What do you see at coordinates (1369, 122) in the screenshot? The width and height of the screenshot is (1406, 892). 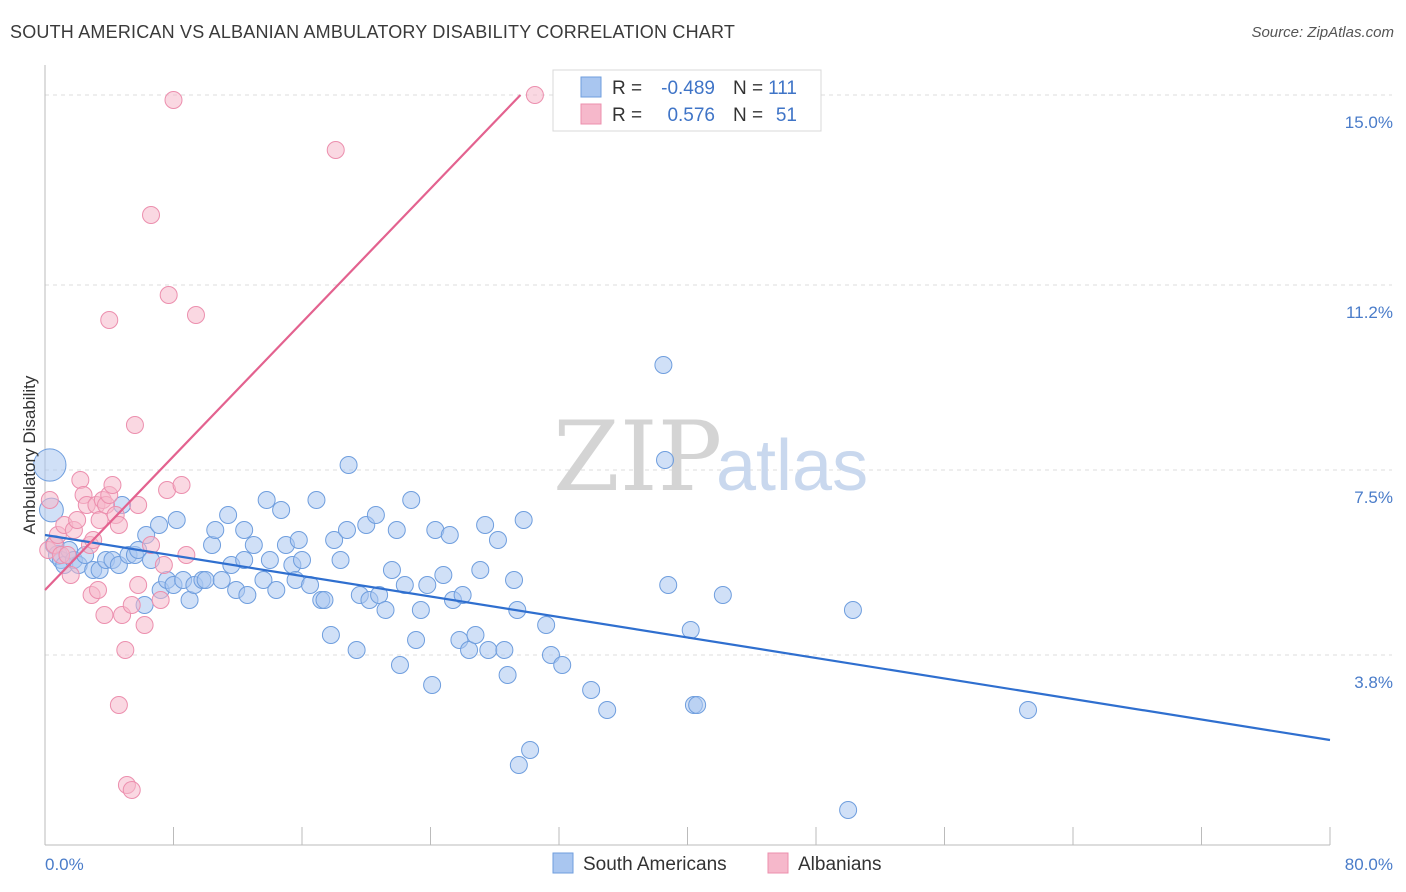 I see `y-tick-label: 15.0%` at bounding box center [1369, 122].